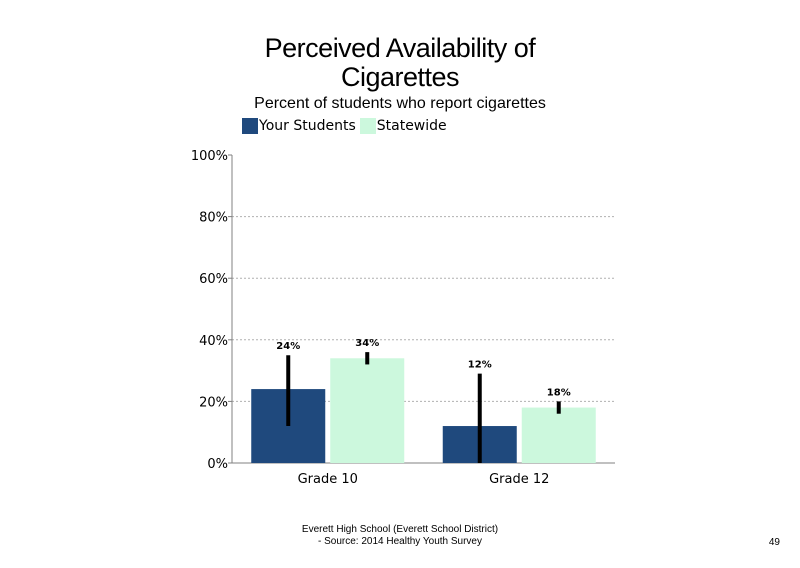 Image resolution: width=800 pixels, height=568 pixels. Describe the element at coordinates (559, 392) in the screenshot. I see `data-label: 18%` at that location.